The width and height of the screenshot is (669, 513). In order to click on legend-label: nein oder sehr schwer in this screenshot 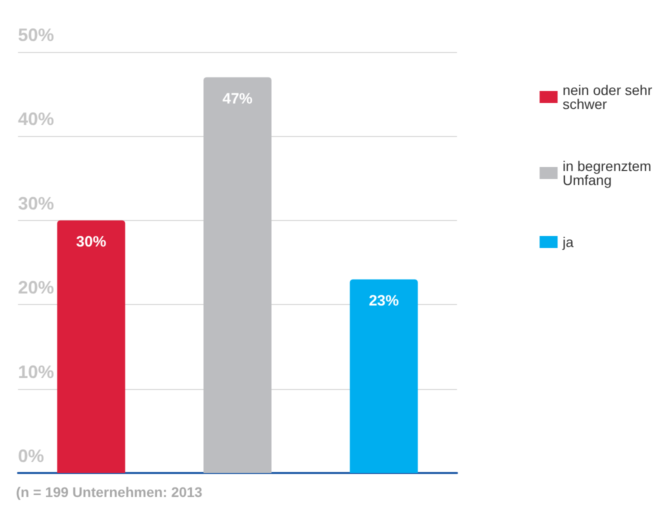, I will do `click(609, 97)`.